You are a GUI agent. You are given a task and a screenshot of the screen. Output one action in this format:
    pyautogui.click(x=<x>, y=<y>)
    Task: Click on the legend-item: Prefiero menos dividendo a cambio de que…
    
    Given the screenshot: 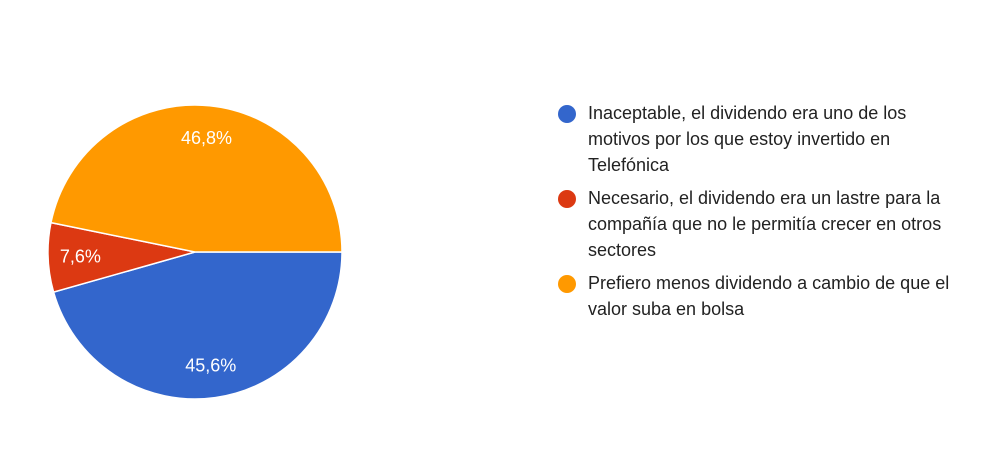 What is the action you would take?
    pyautogui.click(x=758, y=296)
    